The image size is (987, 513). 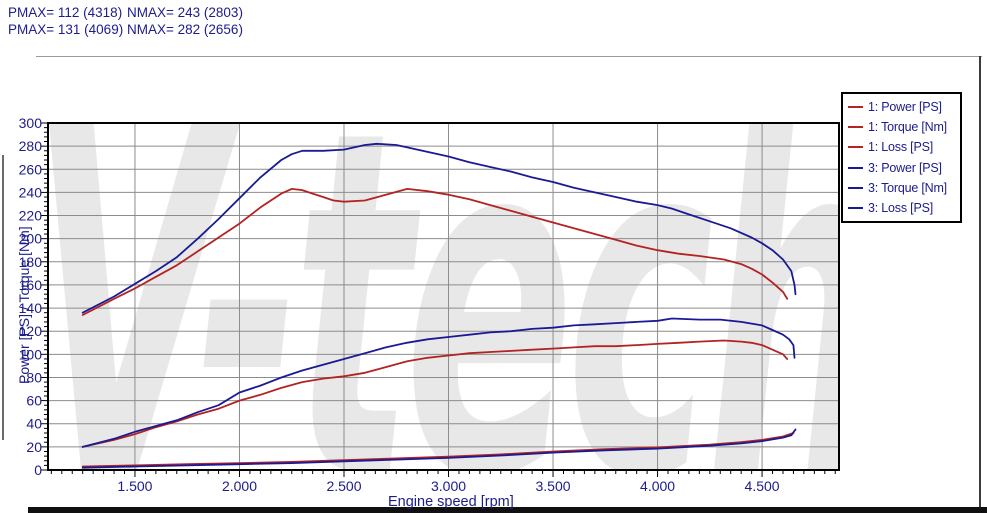 I want to click on legend-label: 3: Torque [Nm], so click(x=907, y=187).